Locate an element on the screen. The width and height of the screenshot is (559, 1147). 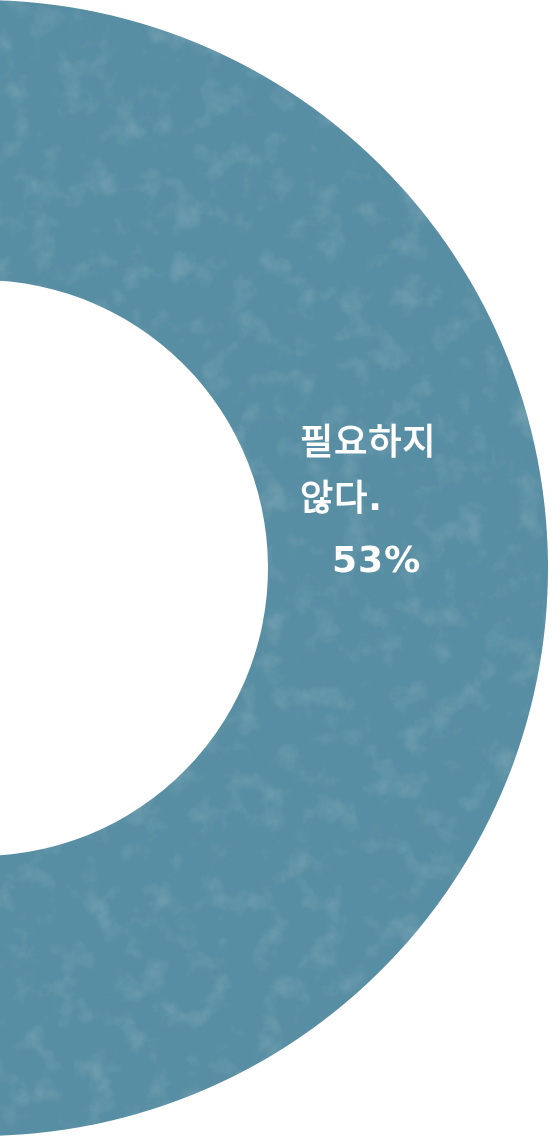
slice-name-label: 필요하지 않다. is located at coordinates (368, 470).